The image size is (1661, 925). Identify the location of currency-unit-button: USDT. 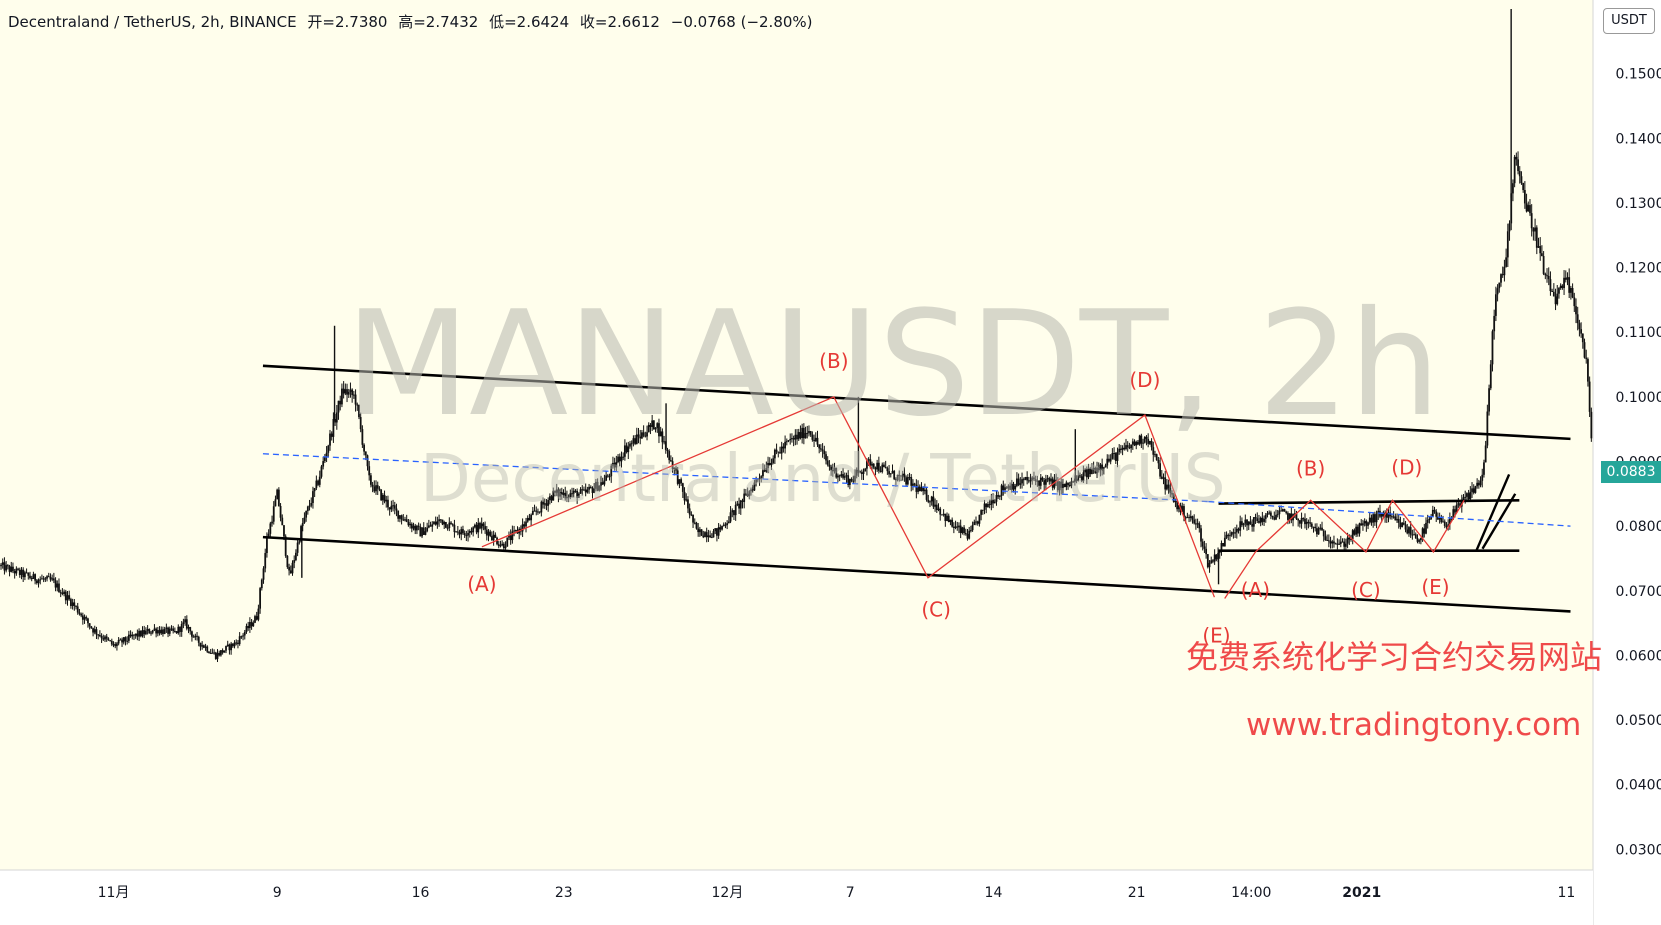
(1629, 21).